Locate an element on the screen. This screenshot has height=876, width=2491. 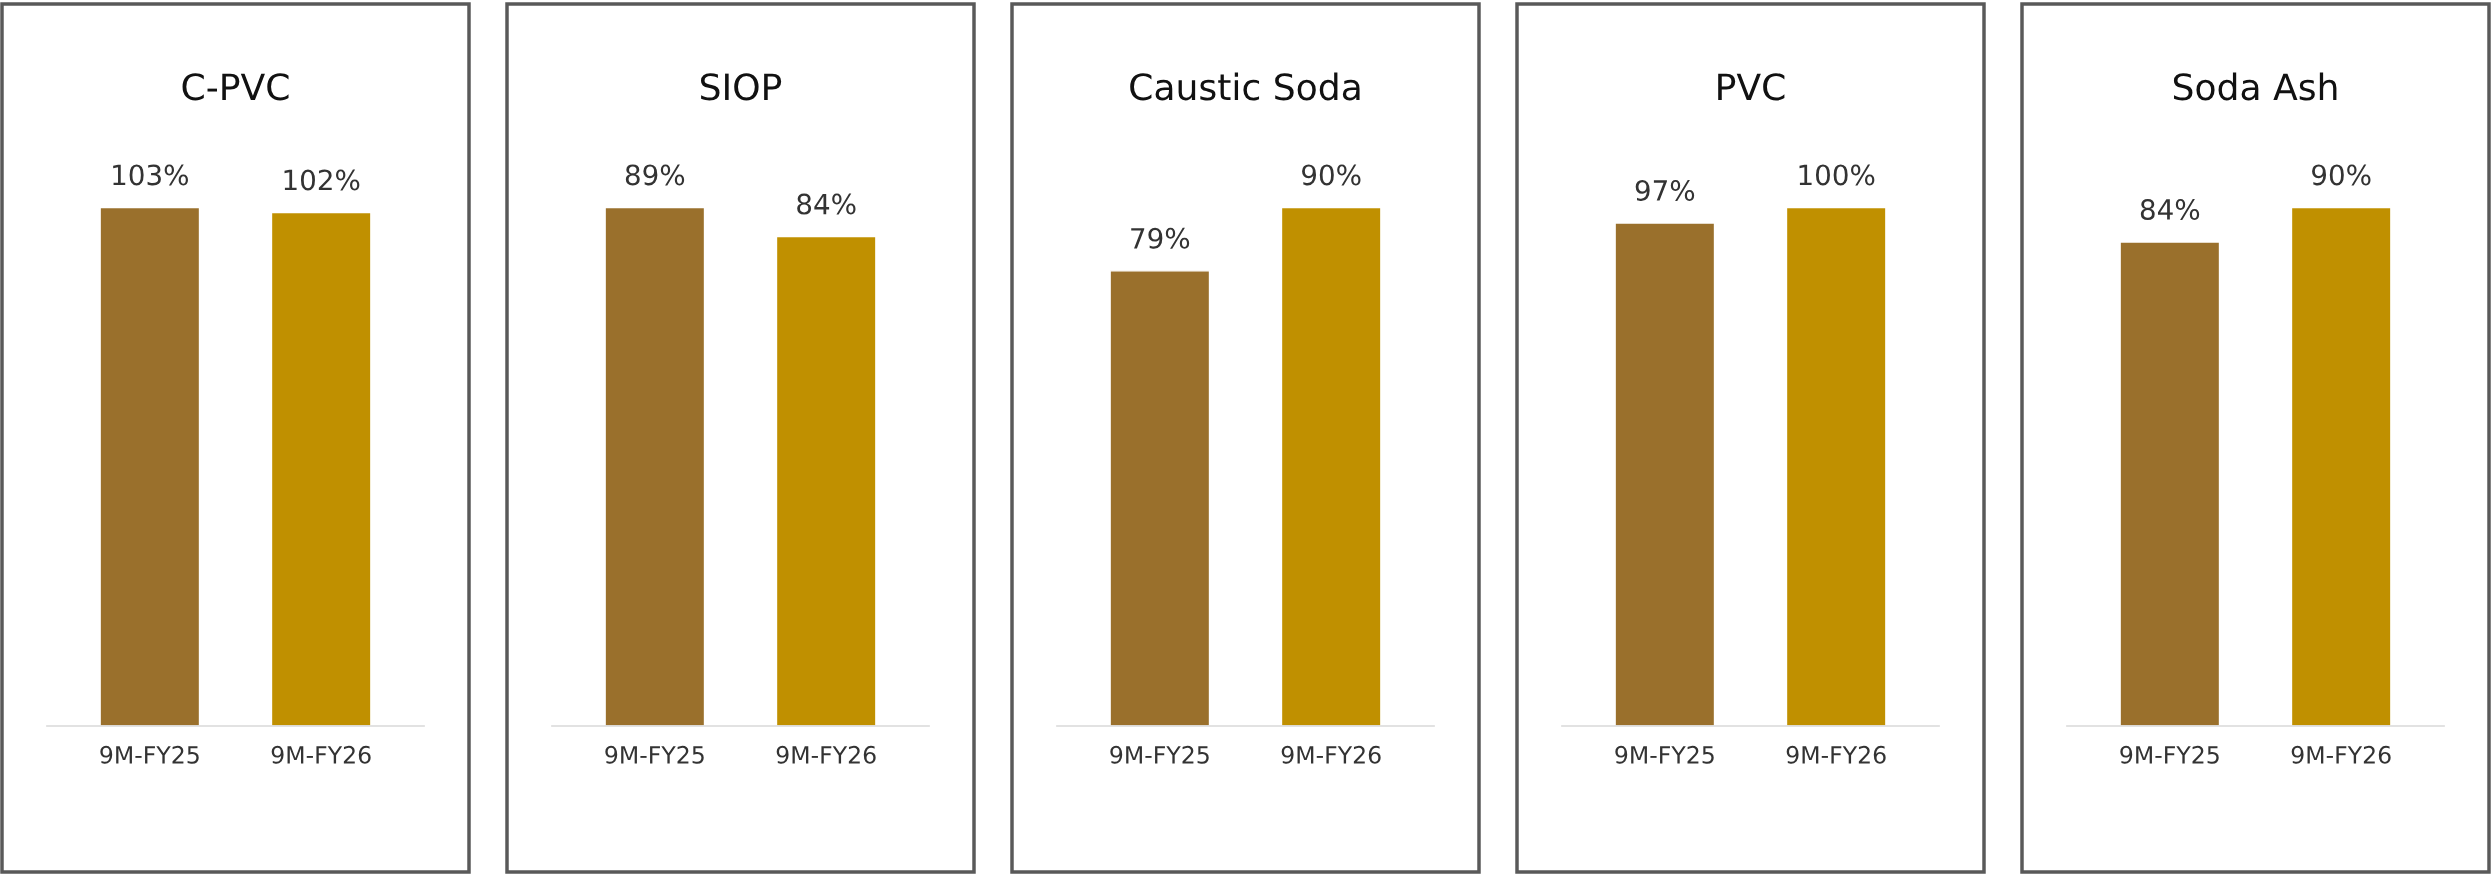
data-label: 100% is located at coordinates (1837, 175).